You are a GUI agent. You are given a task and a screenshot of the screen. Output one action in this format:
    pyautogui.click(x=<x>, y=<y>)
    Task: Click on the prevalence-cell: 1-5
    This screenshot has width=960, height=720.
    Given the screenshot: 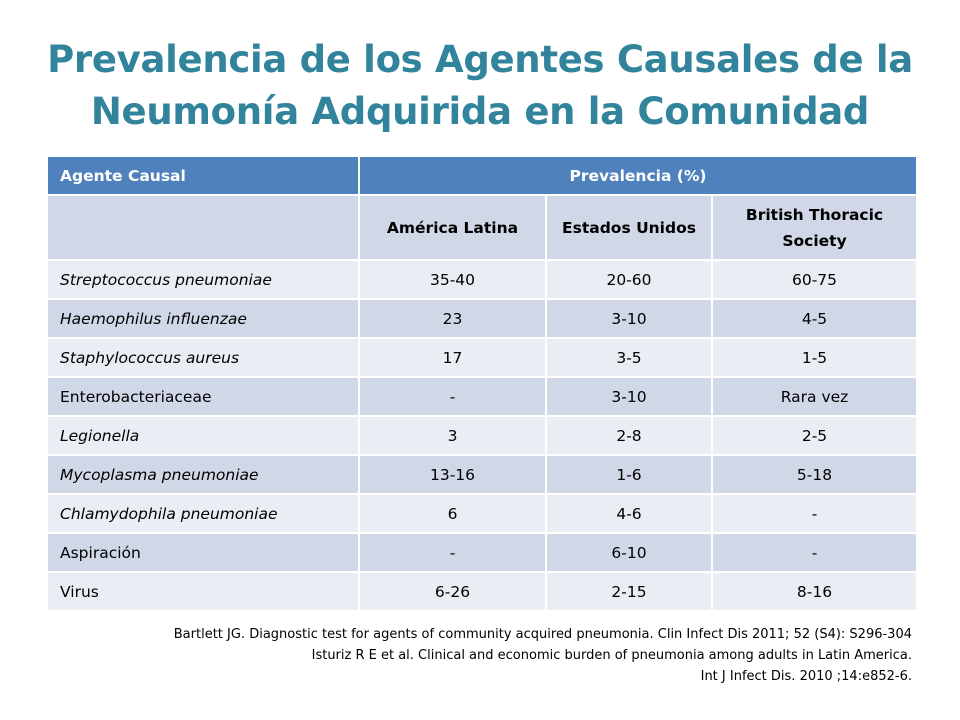 What is the action you would take?
    pyautogui.click(x=814, y=358)
    